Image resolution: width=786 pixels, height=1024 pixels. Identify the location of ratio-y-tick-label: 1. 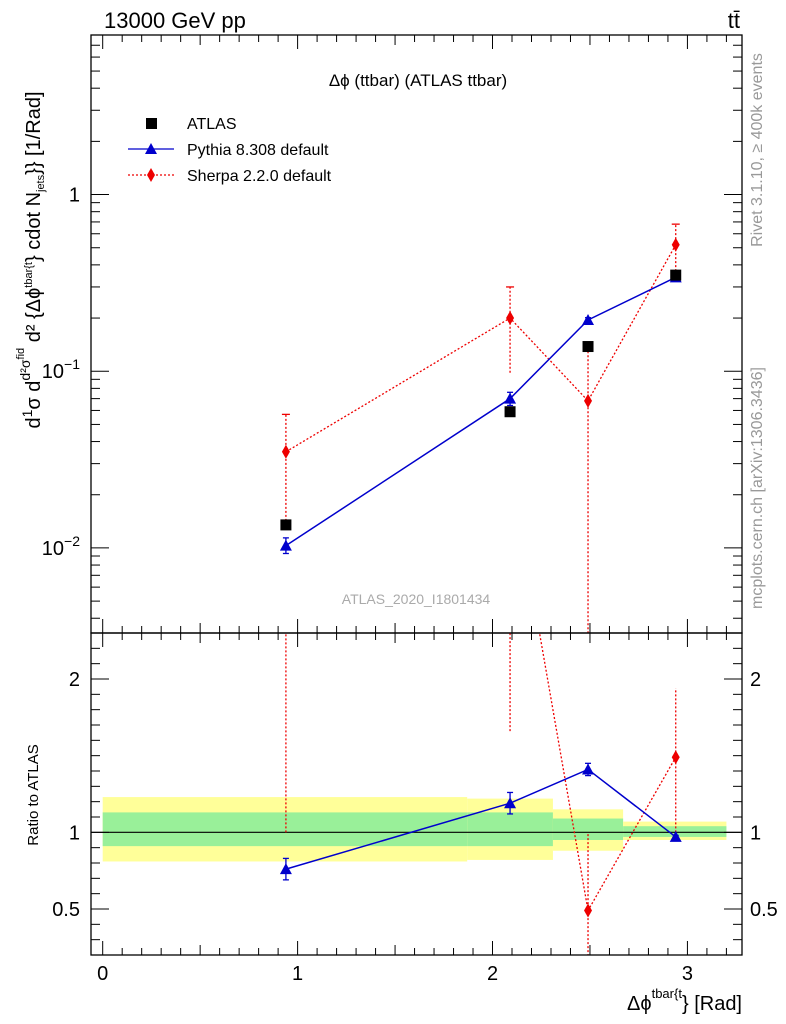
(74, 833).